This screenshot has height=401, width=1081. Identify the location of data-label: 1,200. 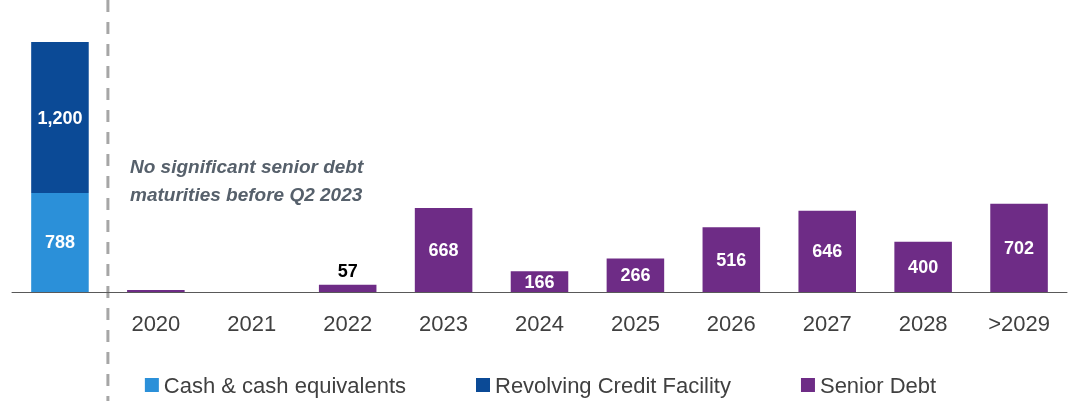
(60, 117).